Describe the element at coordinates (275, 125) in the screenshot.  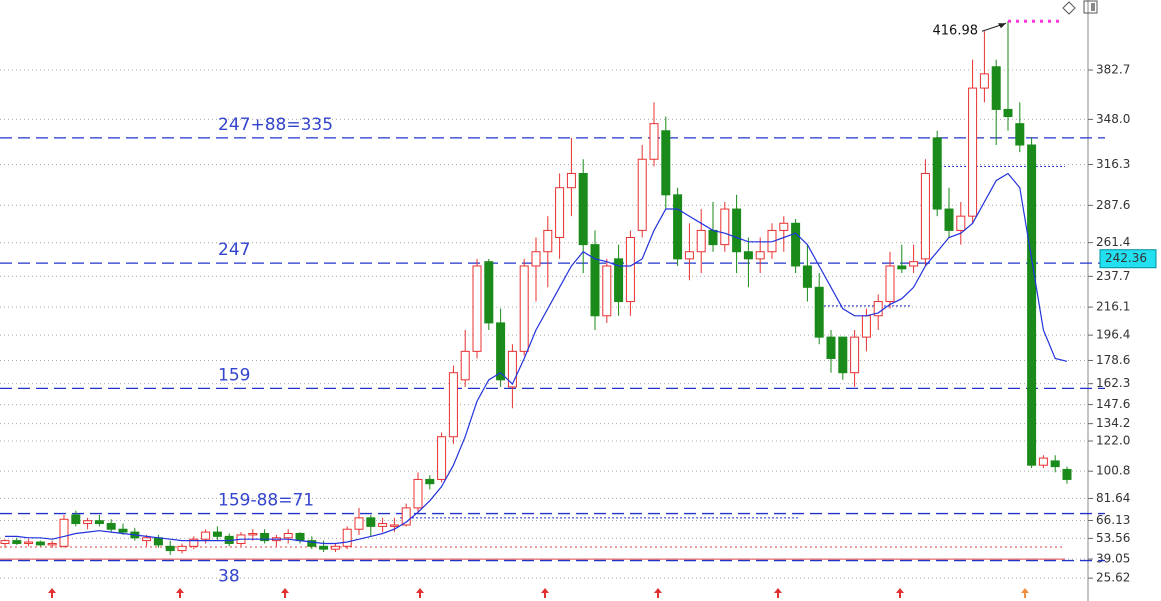
I see `level-label: 247+88=335` at that location.